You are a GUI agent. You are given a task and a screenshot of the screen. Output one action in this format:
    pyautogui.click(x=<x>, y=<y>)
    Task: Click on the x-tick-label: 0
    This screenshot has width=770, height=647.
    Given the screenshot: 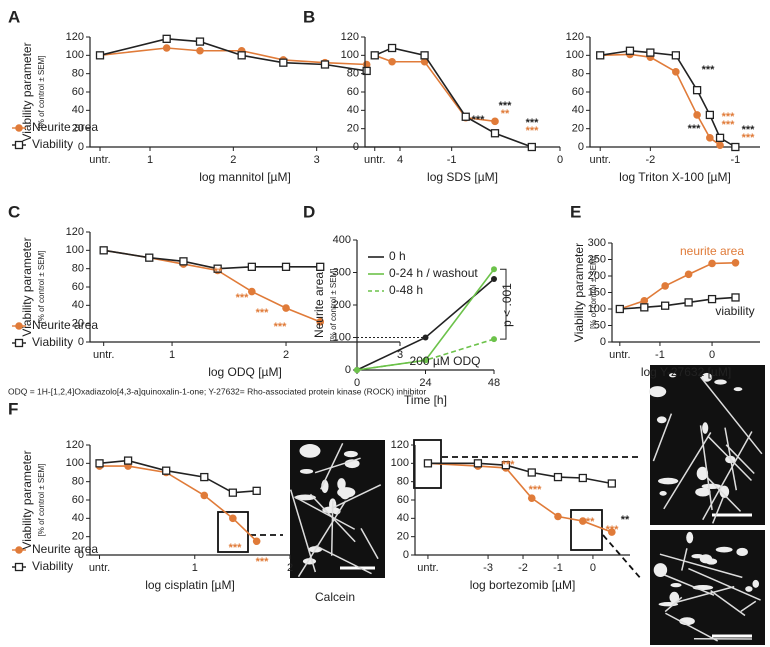 What is the action you would take?
    pyautogui.click(x=712, y=355)
    